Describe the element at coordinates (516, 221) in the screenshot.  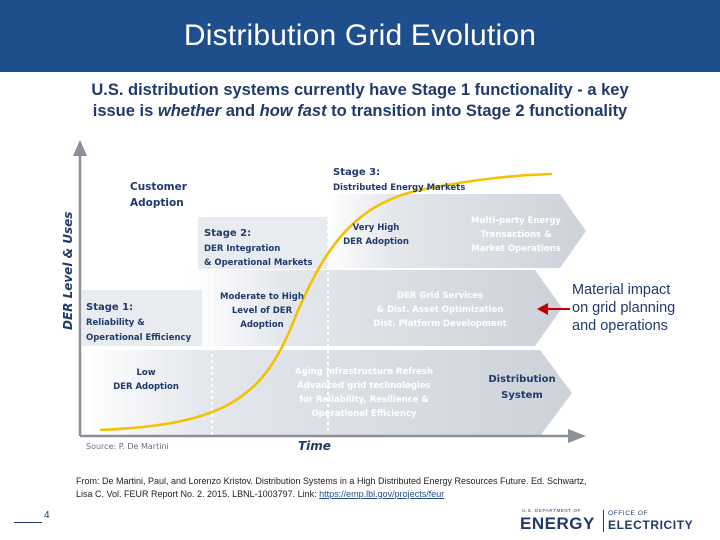
I see `multiparty-line1: Multi-party Energy` at that location.